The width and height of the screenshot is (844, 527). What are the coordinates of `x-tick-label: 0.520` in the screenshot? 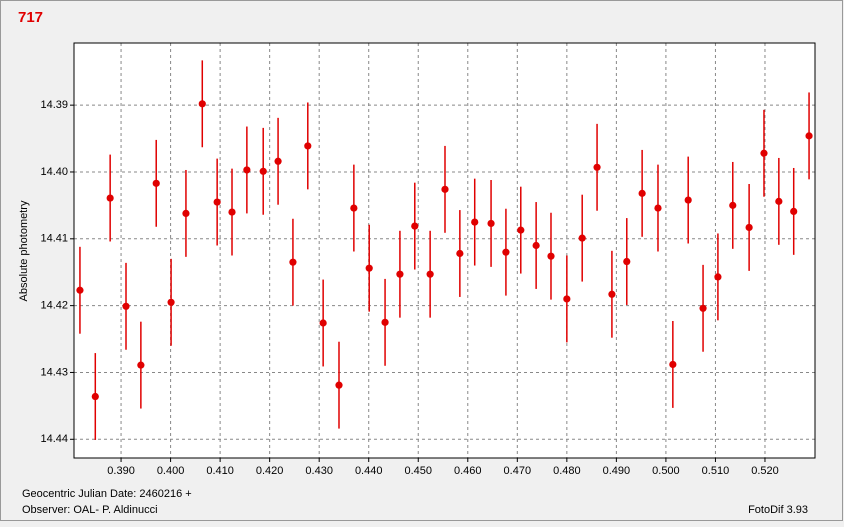 It's located at (765, 471).